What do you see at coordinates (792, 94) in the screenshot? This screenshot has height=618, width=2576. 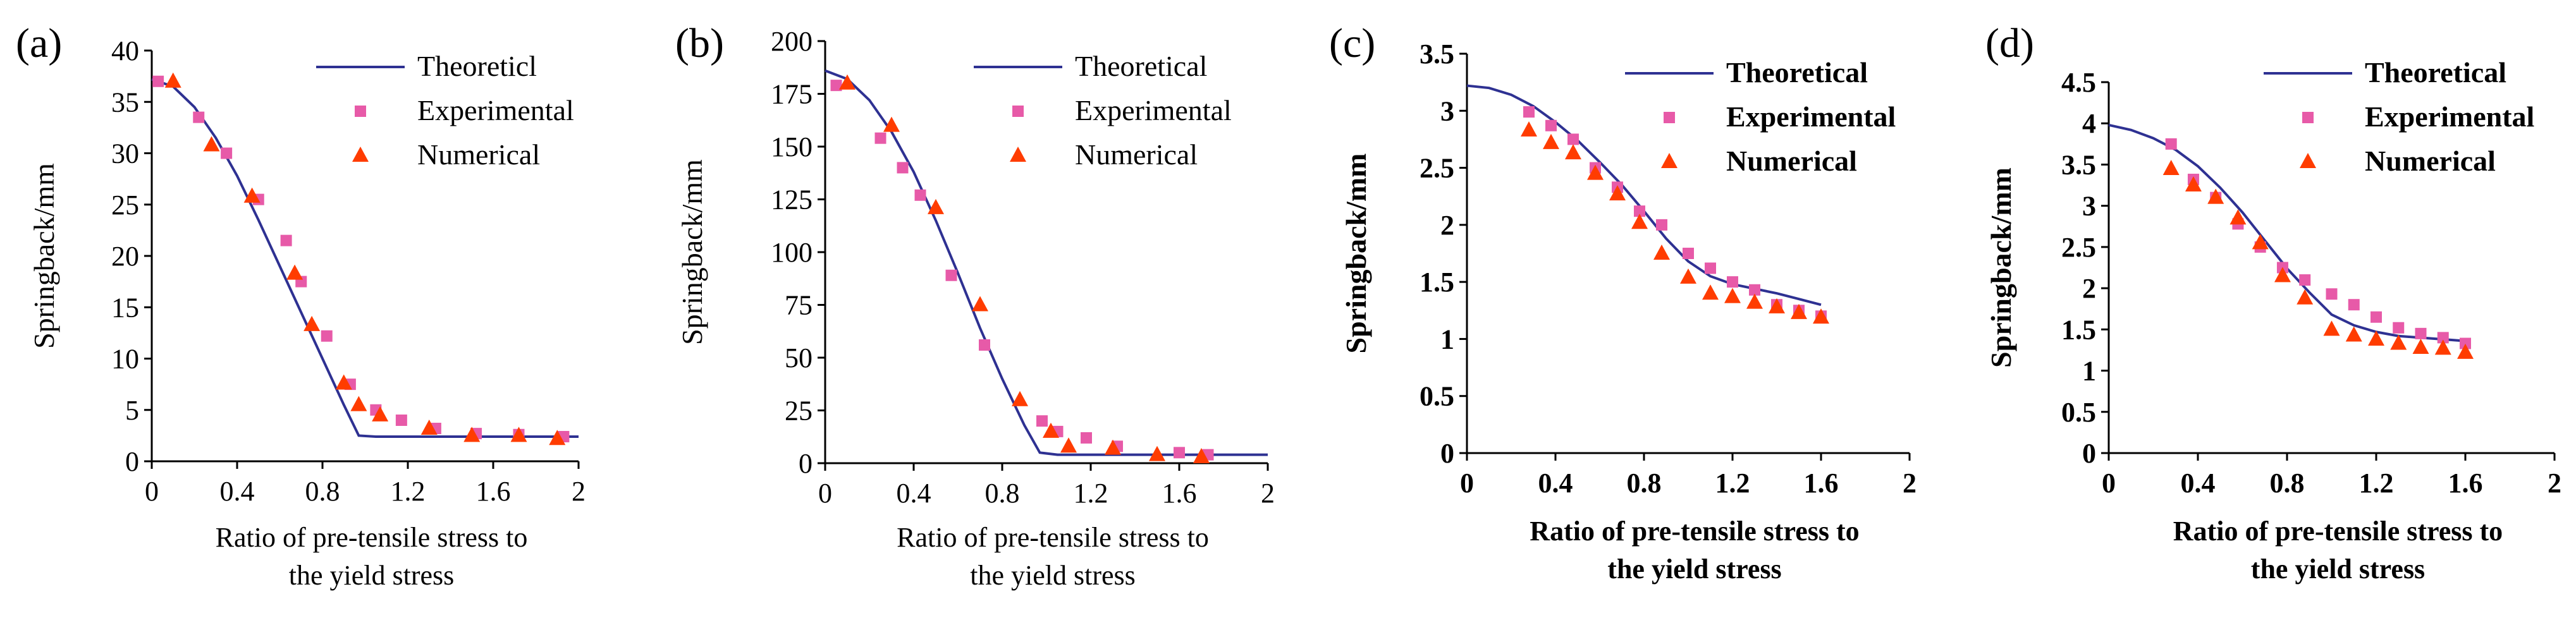 I see `y-tick-label: 175` at bounding box center [792, 94].